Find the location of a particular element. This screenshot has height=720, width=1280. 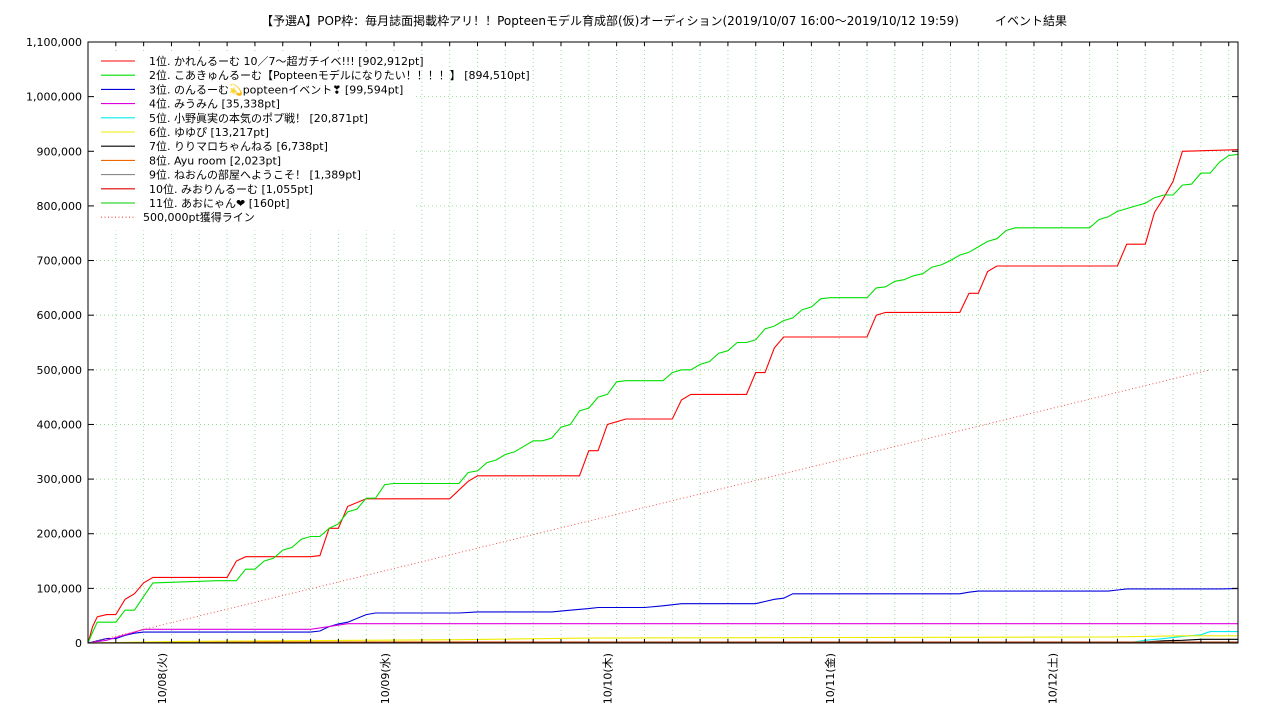

x-tick-label: 10/10(木) is located at coordinates (607, 678).